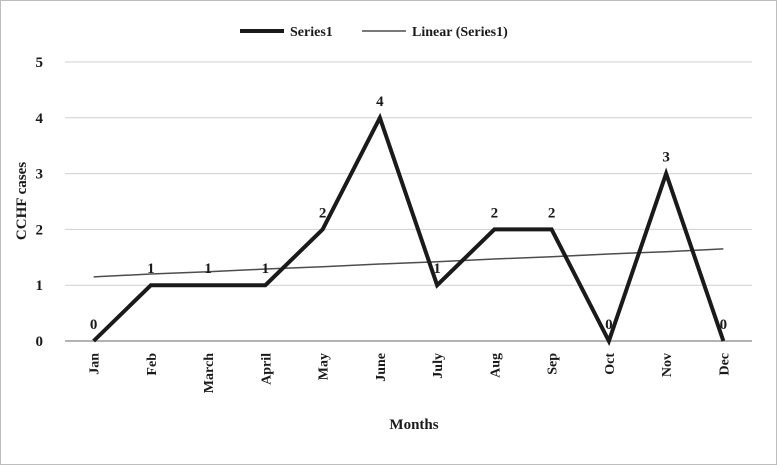 Image resolution: width=777 pixels, height=465 pixels. I want to click on y-tick-label: 2, so click(40, 230).